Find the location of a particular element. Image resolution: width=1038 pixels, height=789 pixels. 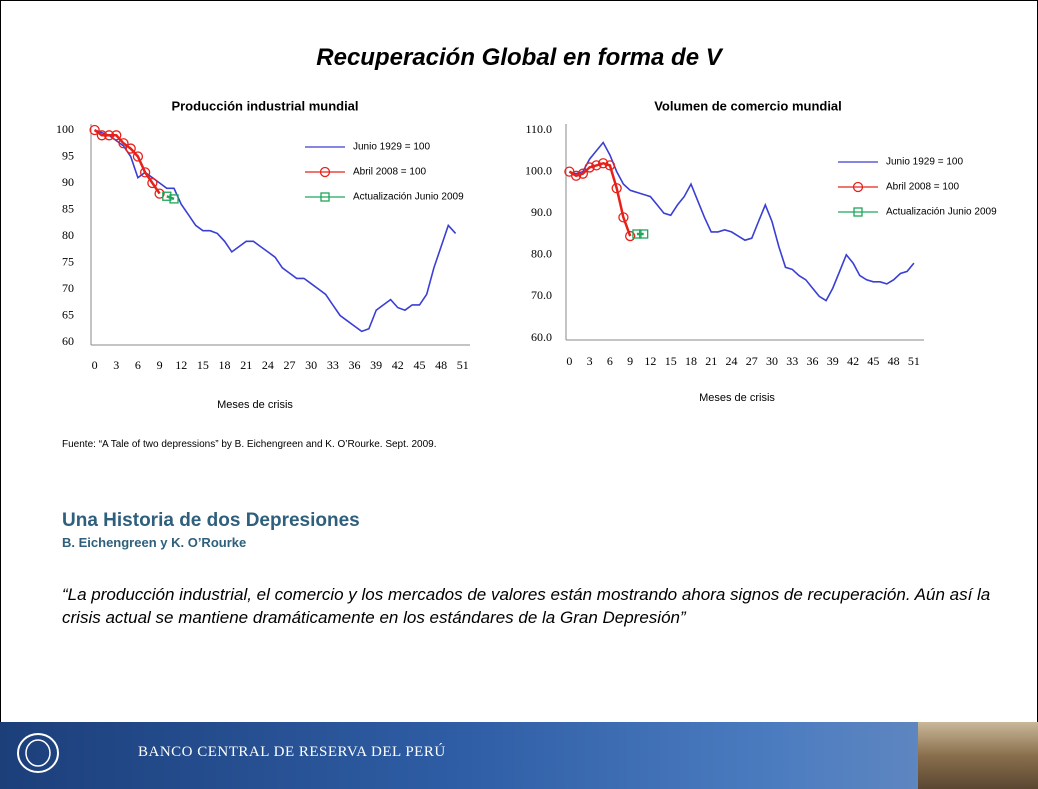

y-tick-label: 110.0 is located at coordinates (538, 129).